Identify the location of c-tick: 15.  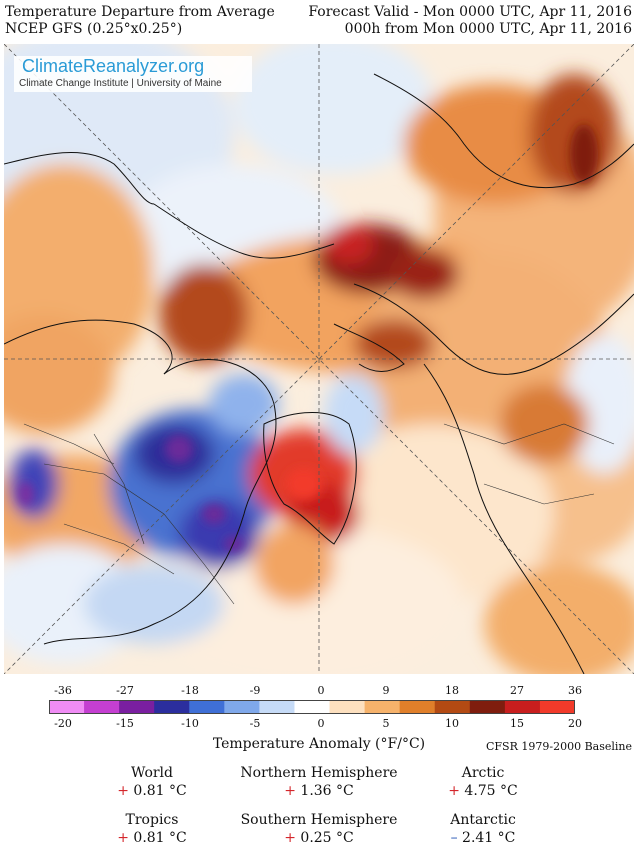
(517, 723).